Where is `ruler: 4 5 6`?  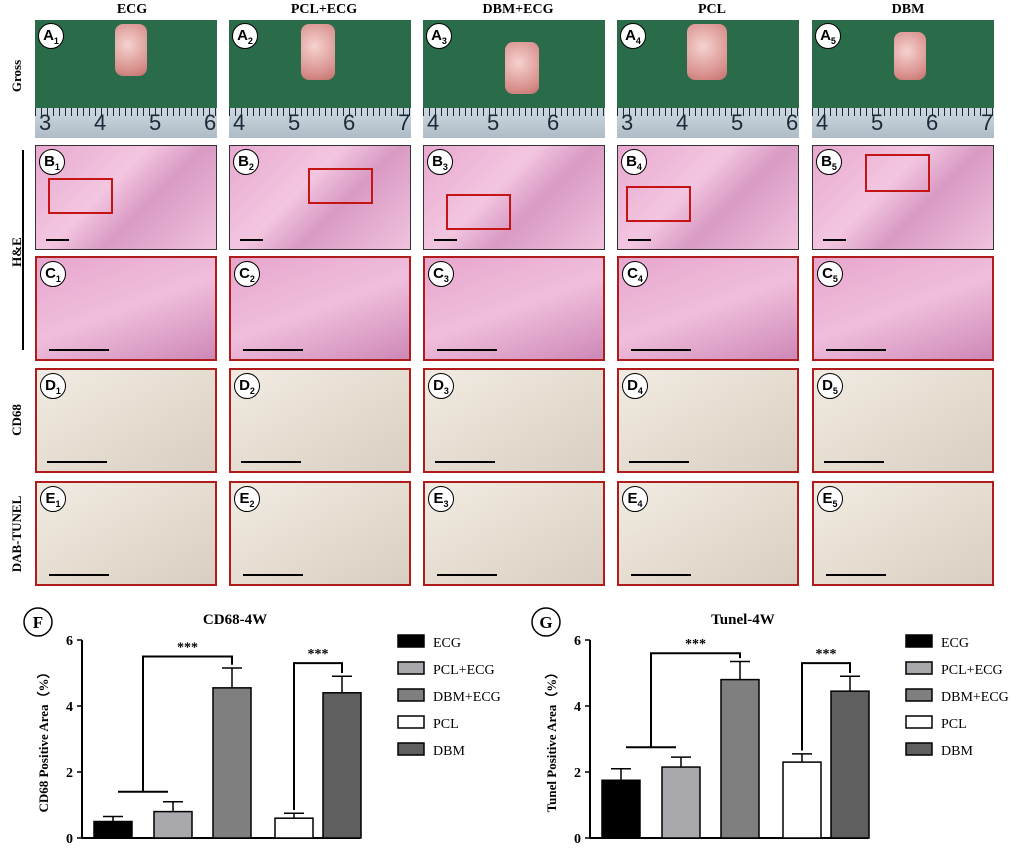
ruler: 4 5 6 is located at coordinates (514, 123).